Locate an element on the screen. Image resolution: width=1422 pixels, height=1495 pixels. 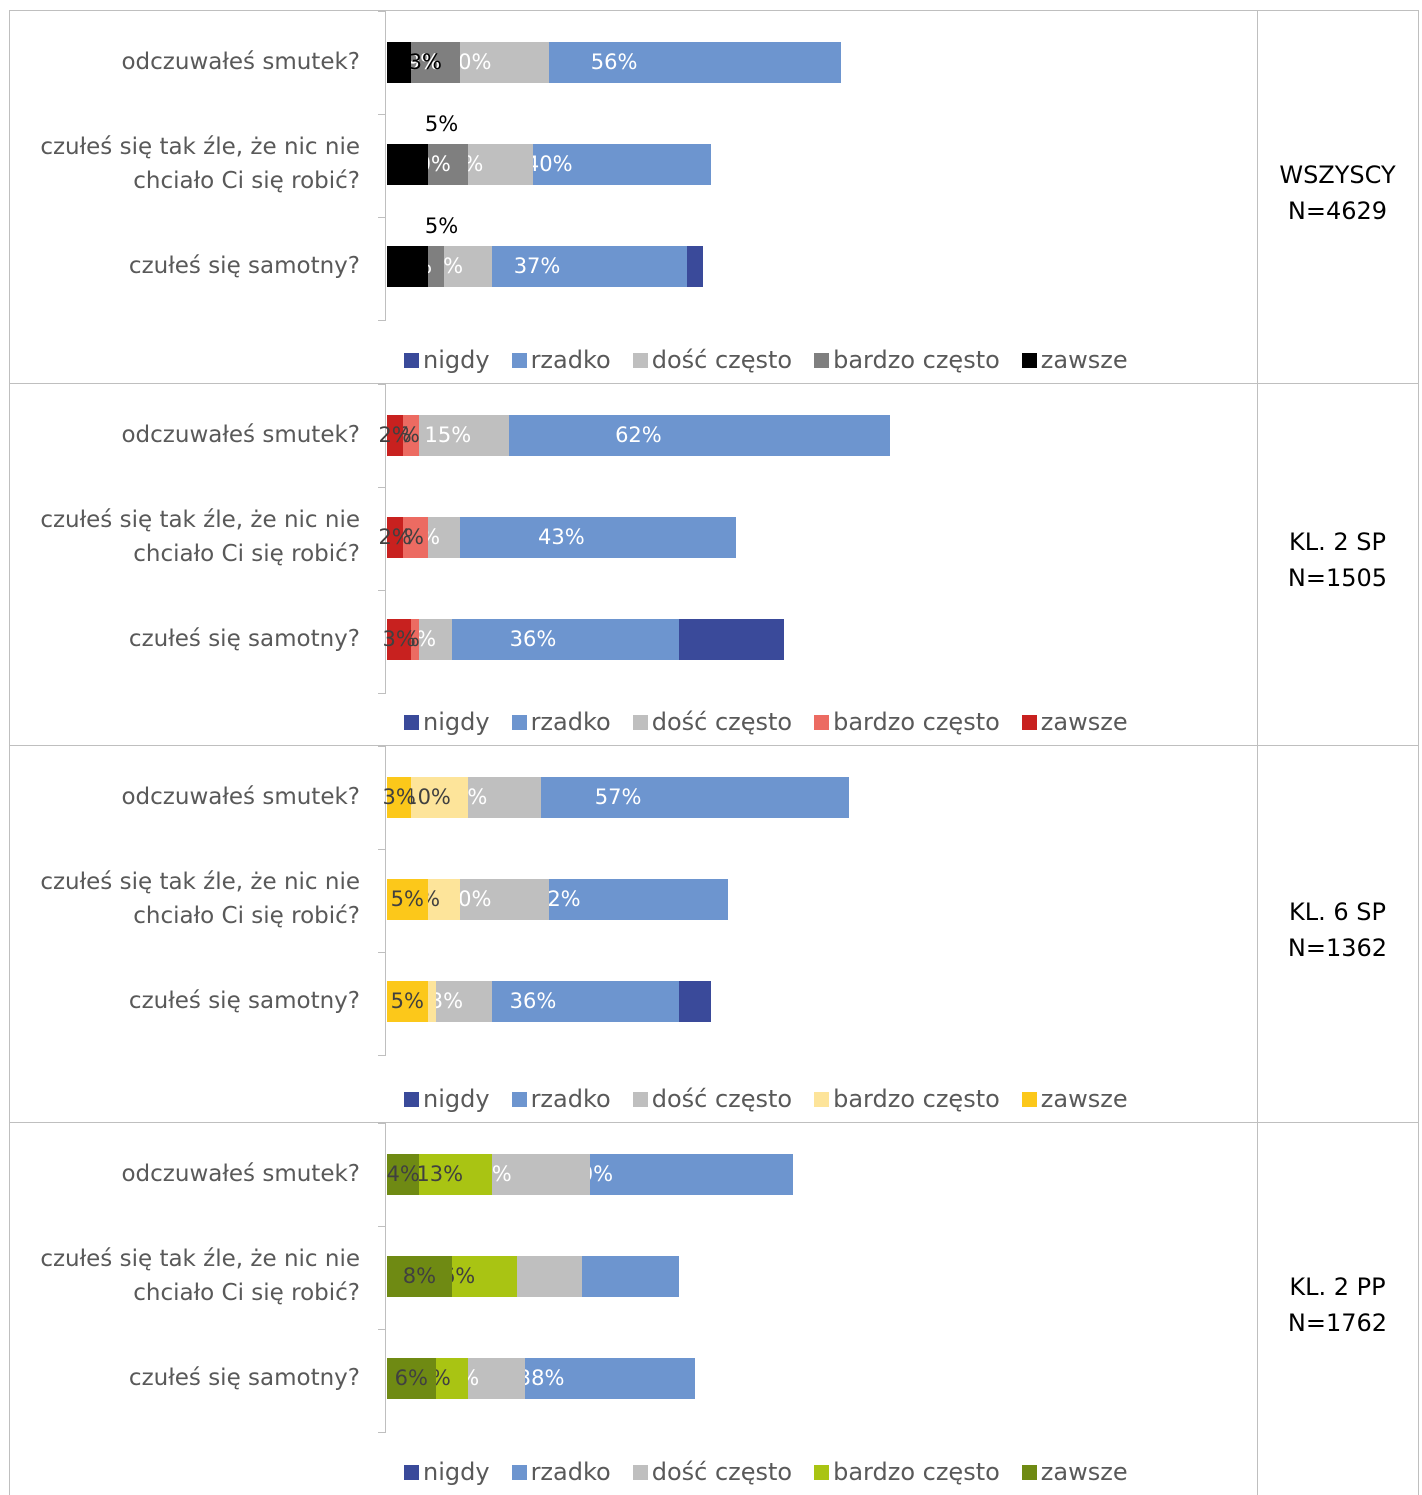
value-label: 37% is located at coordinates (537, 265).